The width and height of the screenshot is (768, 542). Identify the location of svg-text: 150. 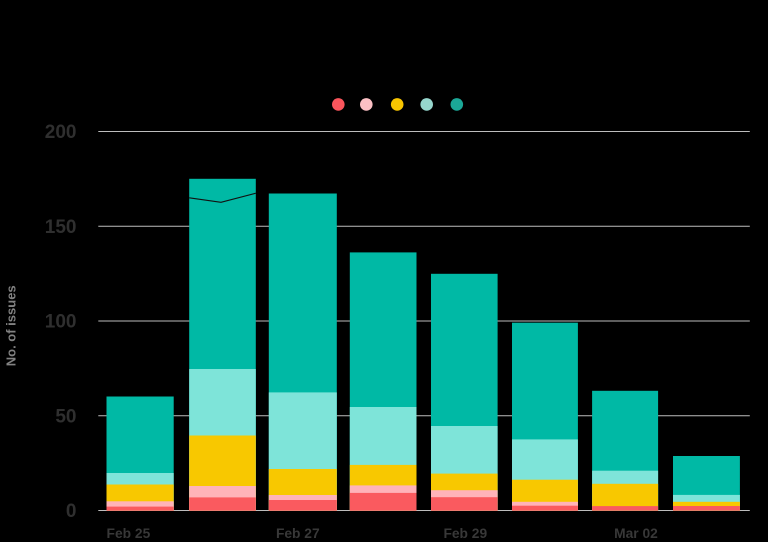
(61, 227).